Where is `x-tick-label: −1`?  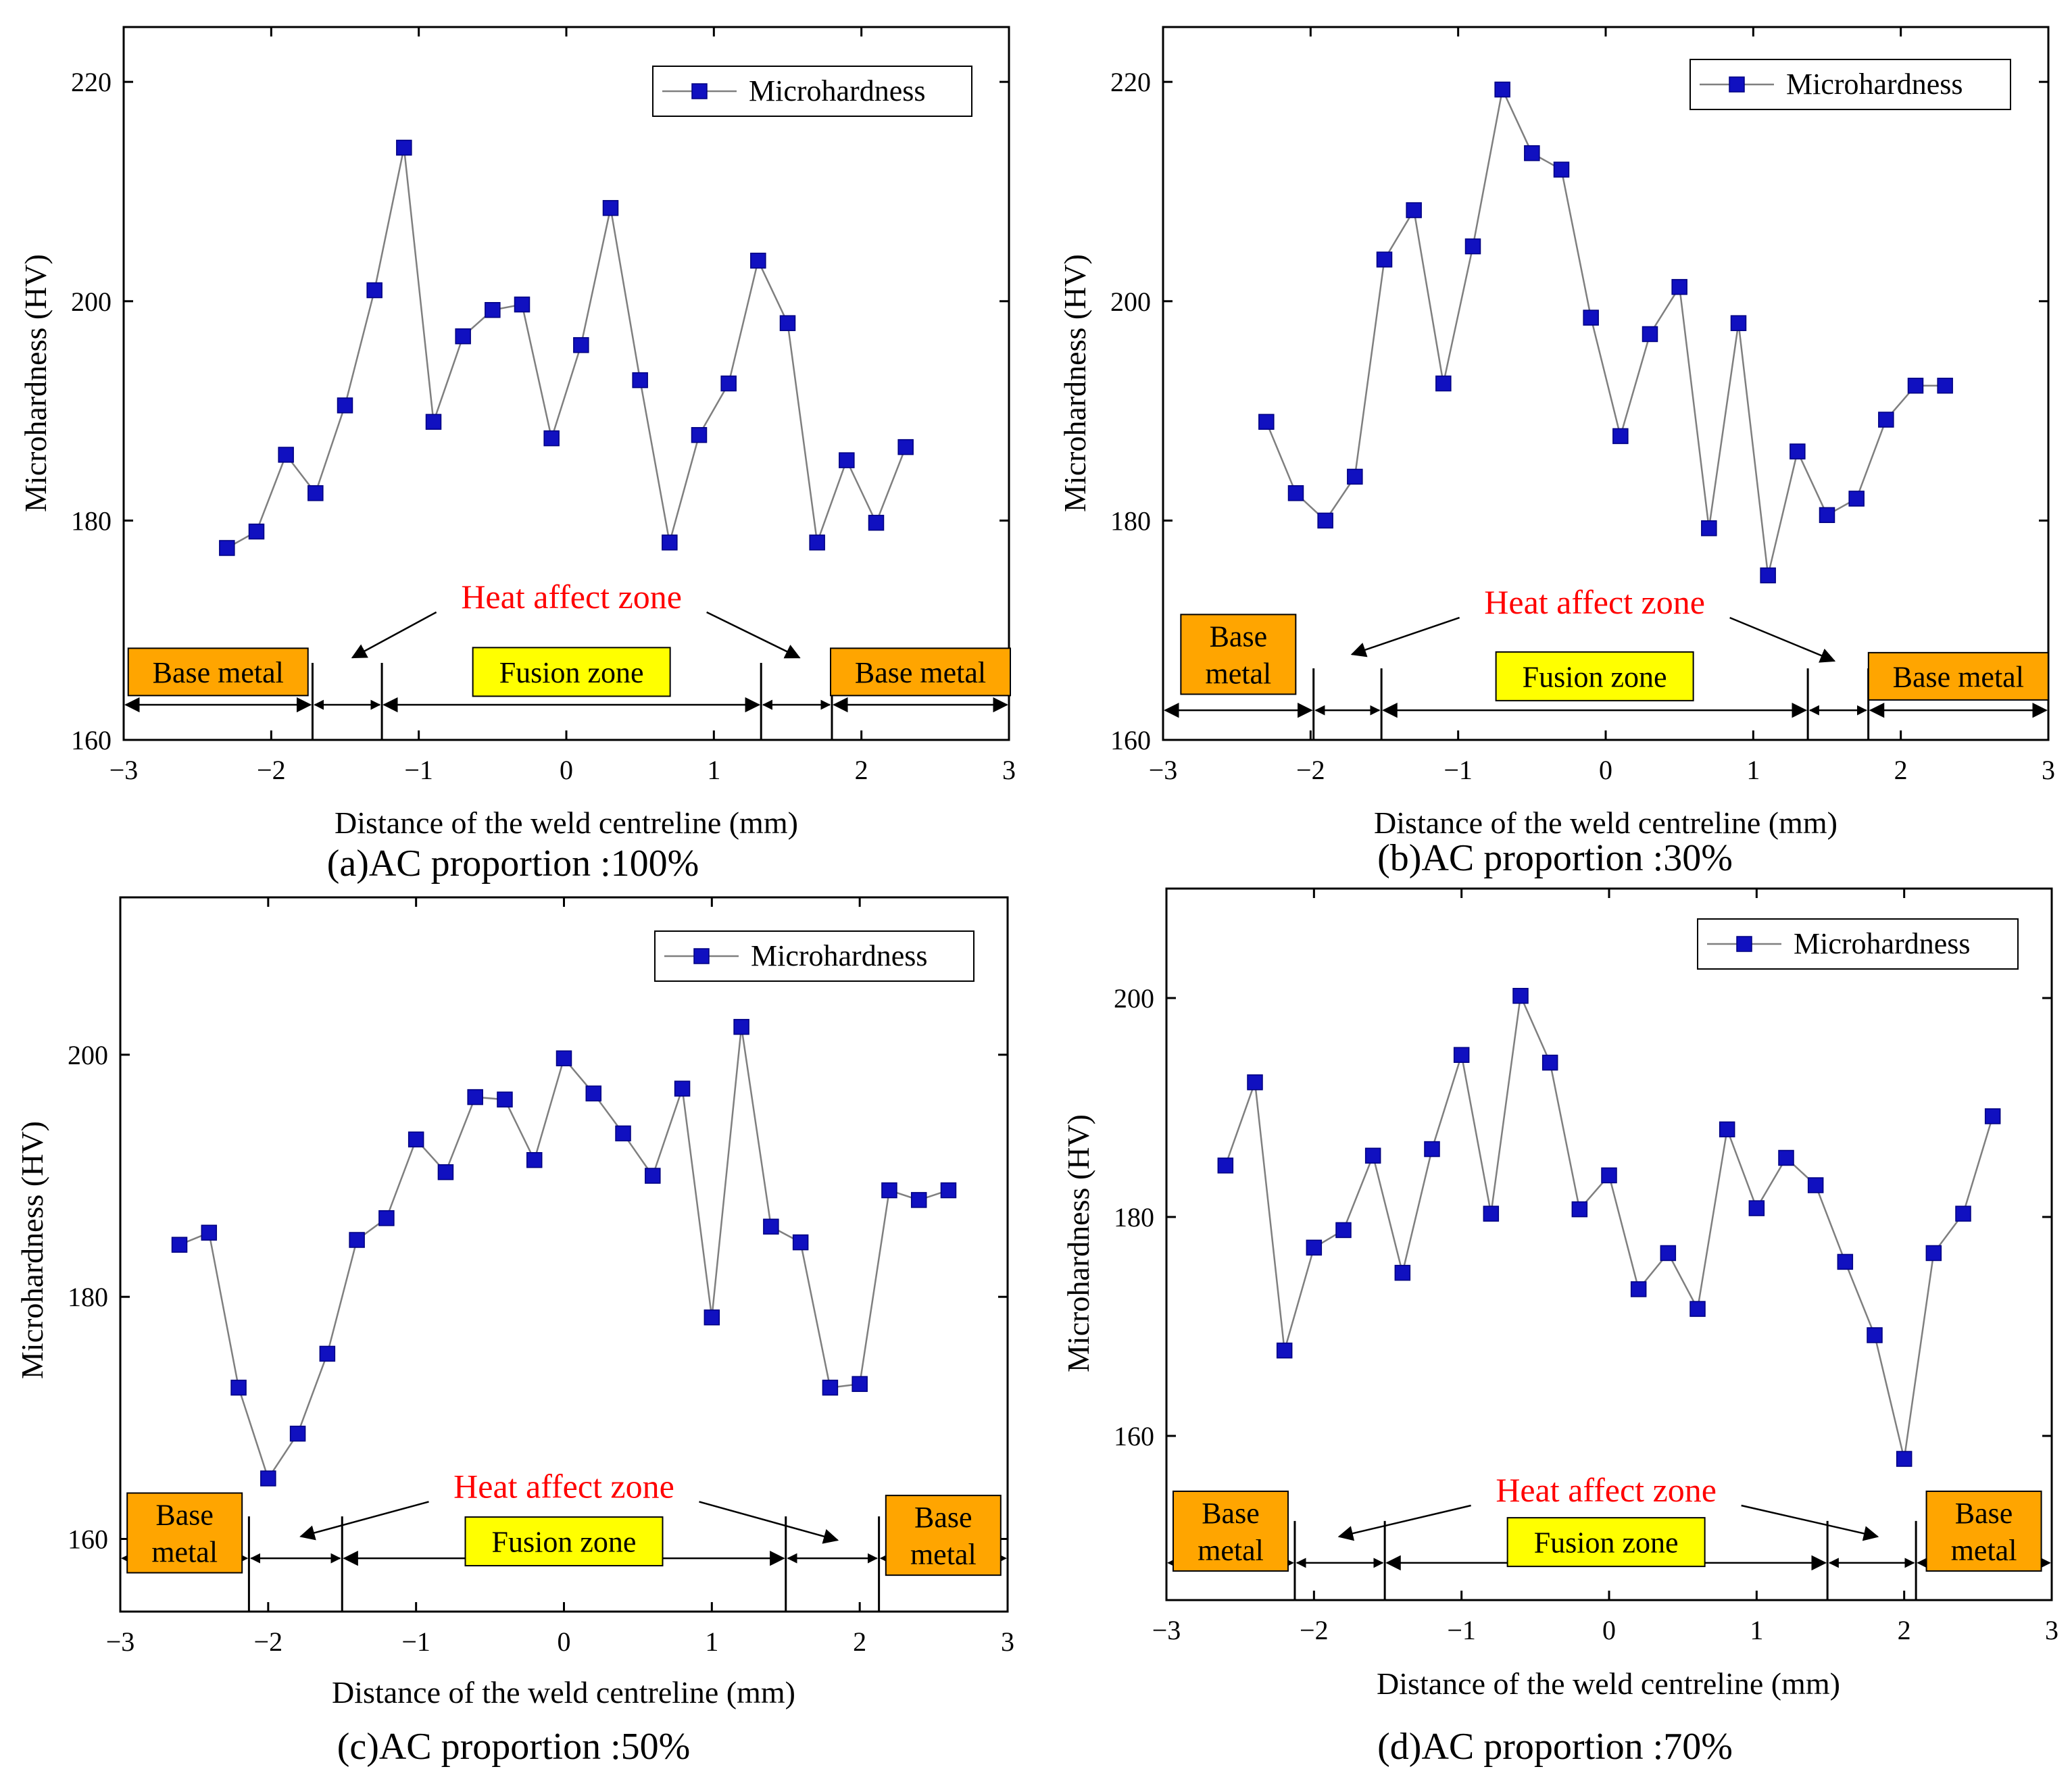
x-tick-label: −1 is located at coordinates (1458, 770).